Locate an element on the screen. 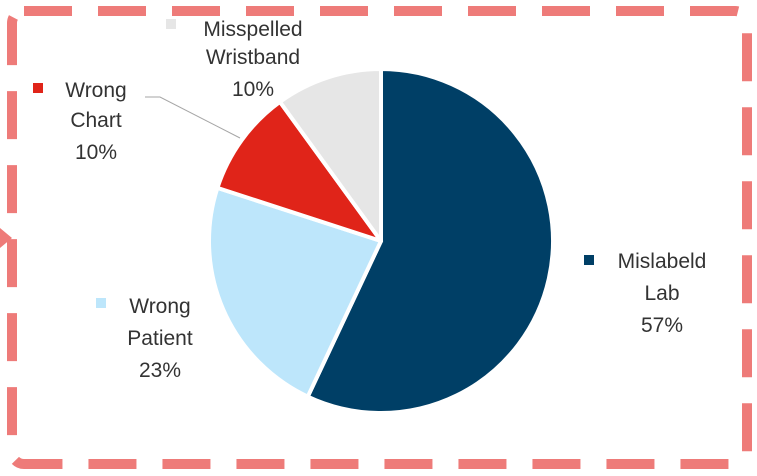 The width and height of the screenshot is (757, 476). legend-swatch-wrong-patient is located at coordinates (101, 303).